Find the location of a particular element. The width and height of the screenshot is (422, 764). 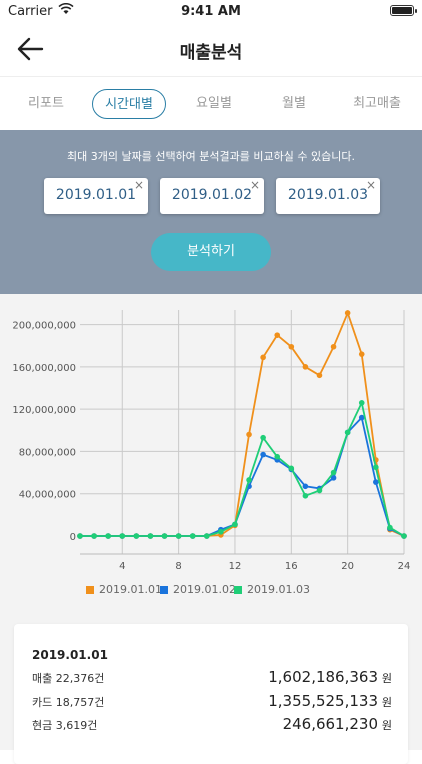

tab-report: 리포트 is located at coordinates (46, 103).